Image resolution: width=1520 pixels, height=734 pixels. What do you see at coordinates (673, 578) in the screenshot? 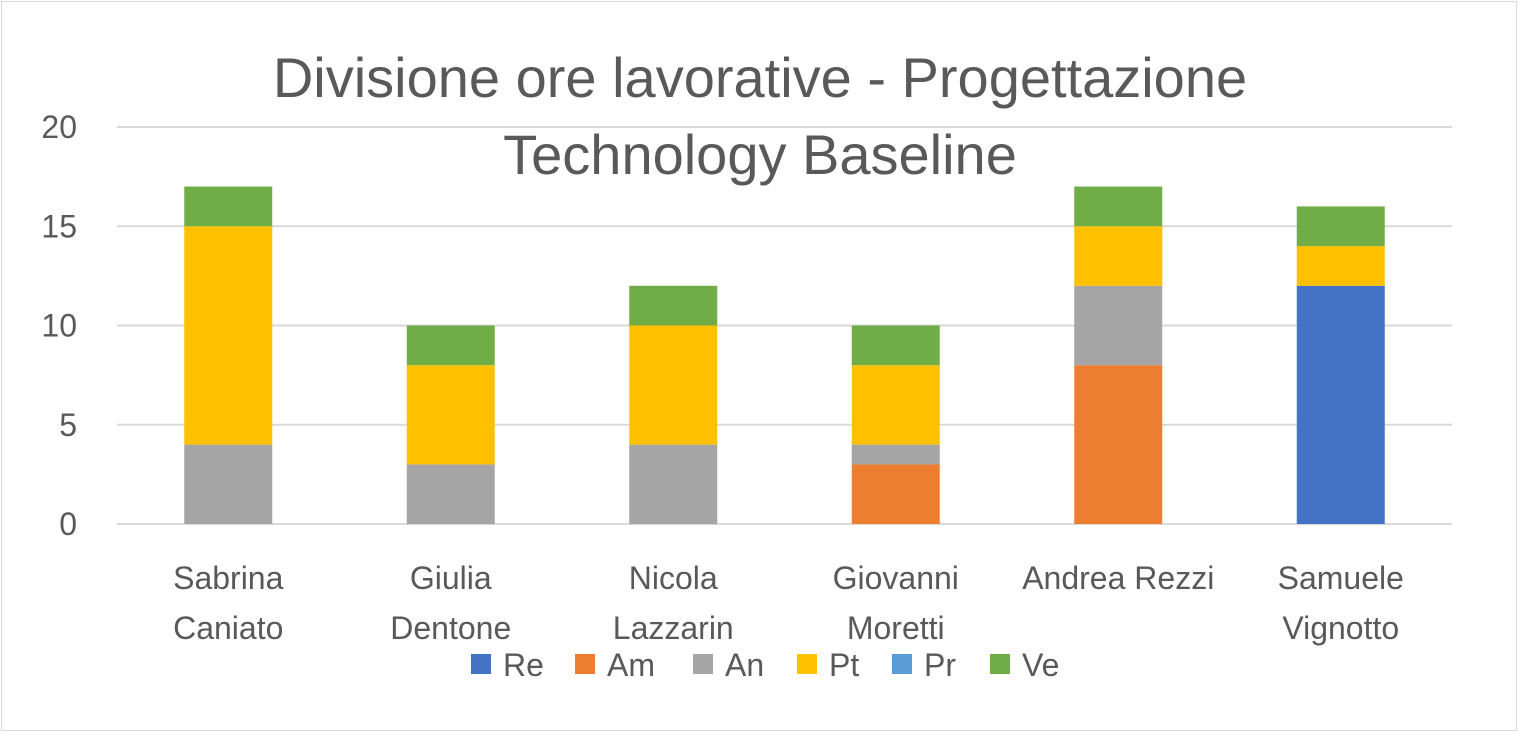
I see `category-label: Nicola` at bounding box center [673, 578].